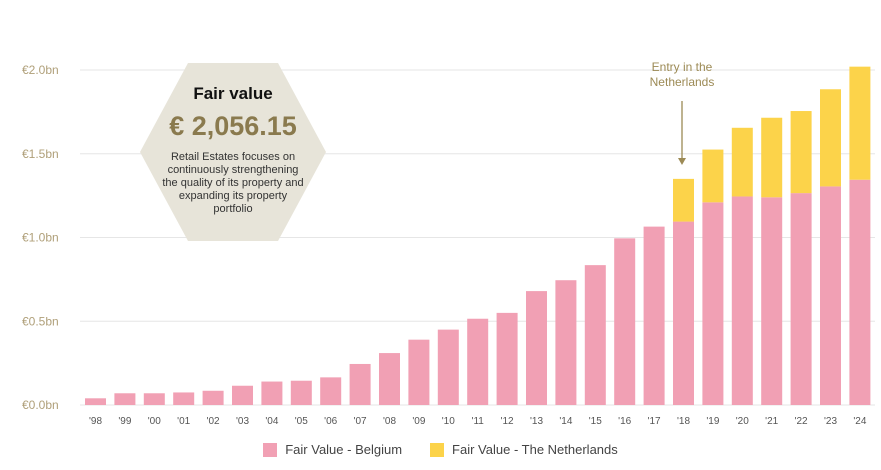 This screenshot has height=470, width=881. I want to click on annotation-text: Entry in the, so click(682, 67).